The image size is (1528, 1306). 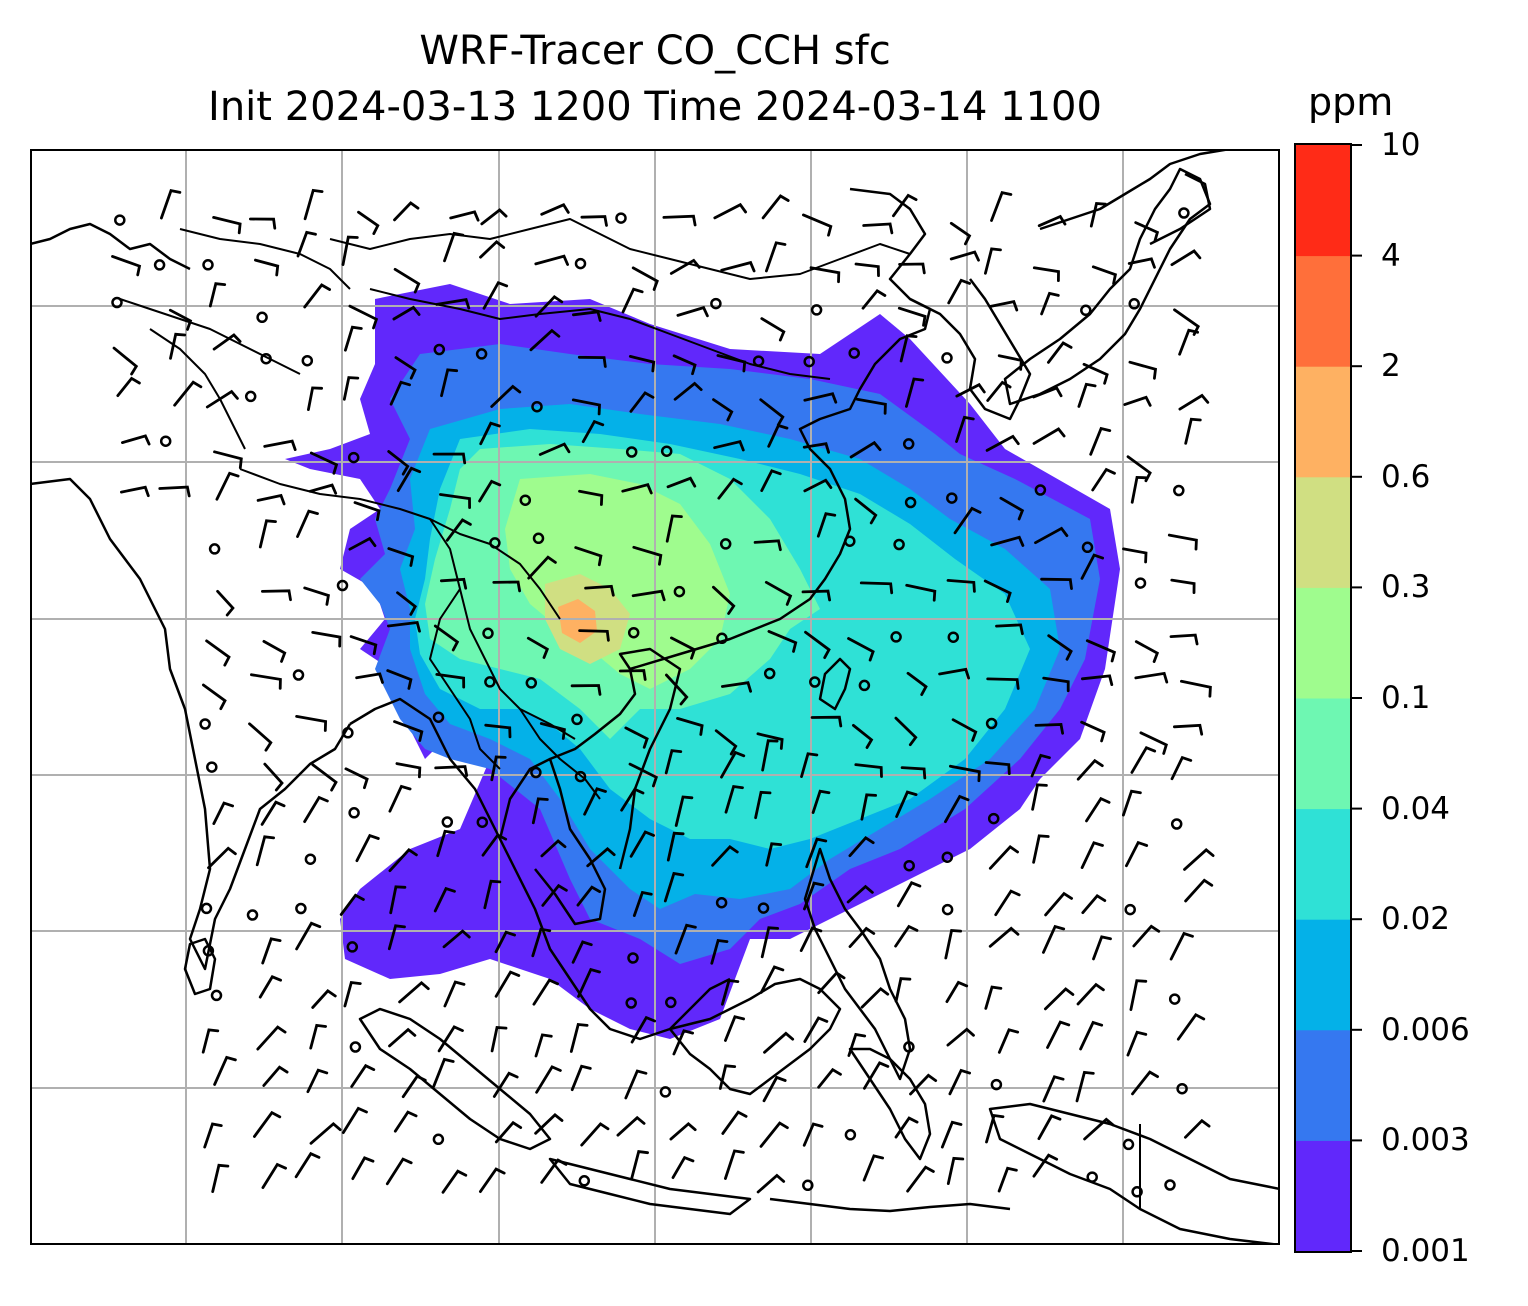 What do you see at coordinates (1416, 808) in the screenshot?
I see `colorbar-tick-label: 0.04` at bounding box center [1416, 808].